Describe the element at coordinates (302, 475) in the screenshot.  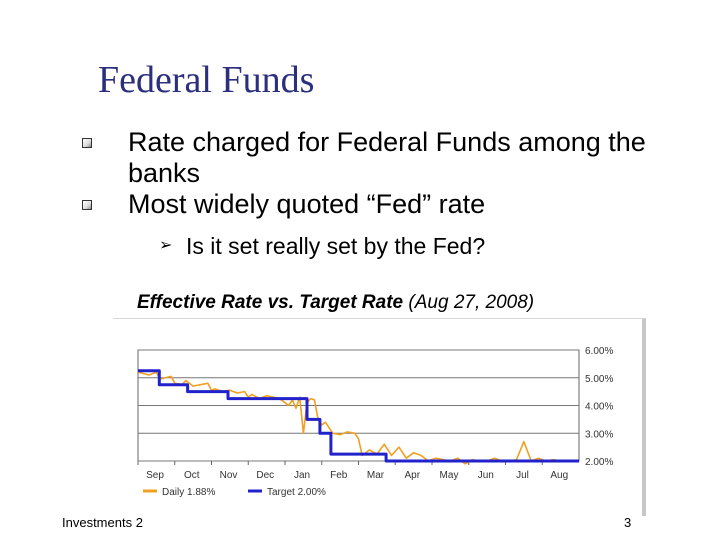
I see `x-tick-label: Jan` at that location.